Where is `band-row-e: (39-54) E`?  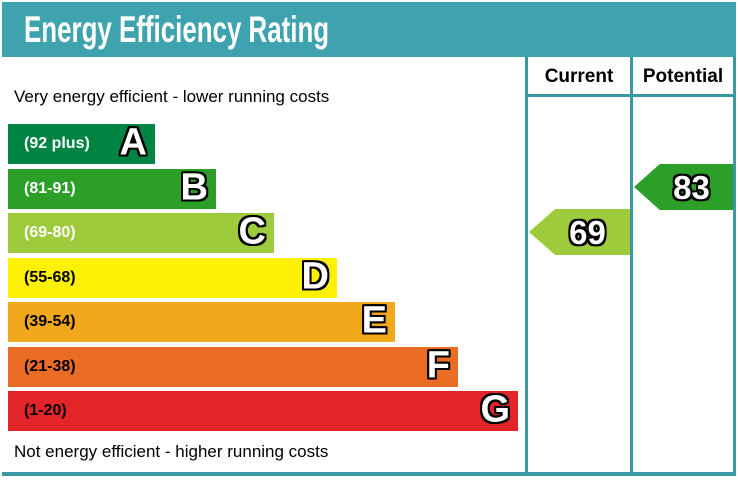
band-row-e: (39-54) E is located at coordinates (201, 320).